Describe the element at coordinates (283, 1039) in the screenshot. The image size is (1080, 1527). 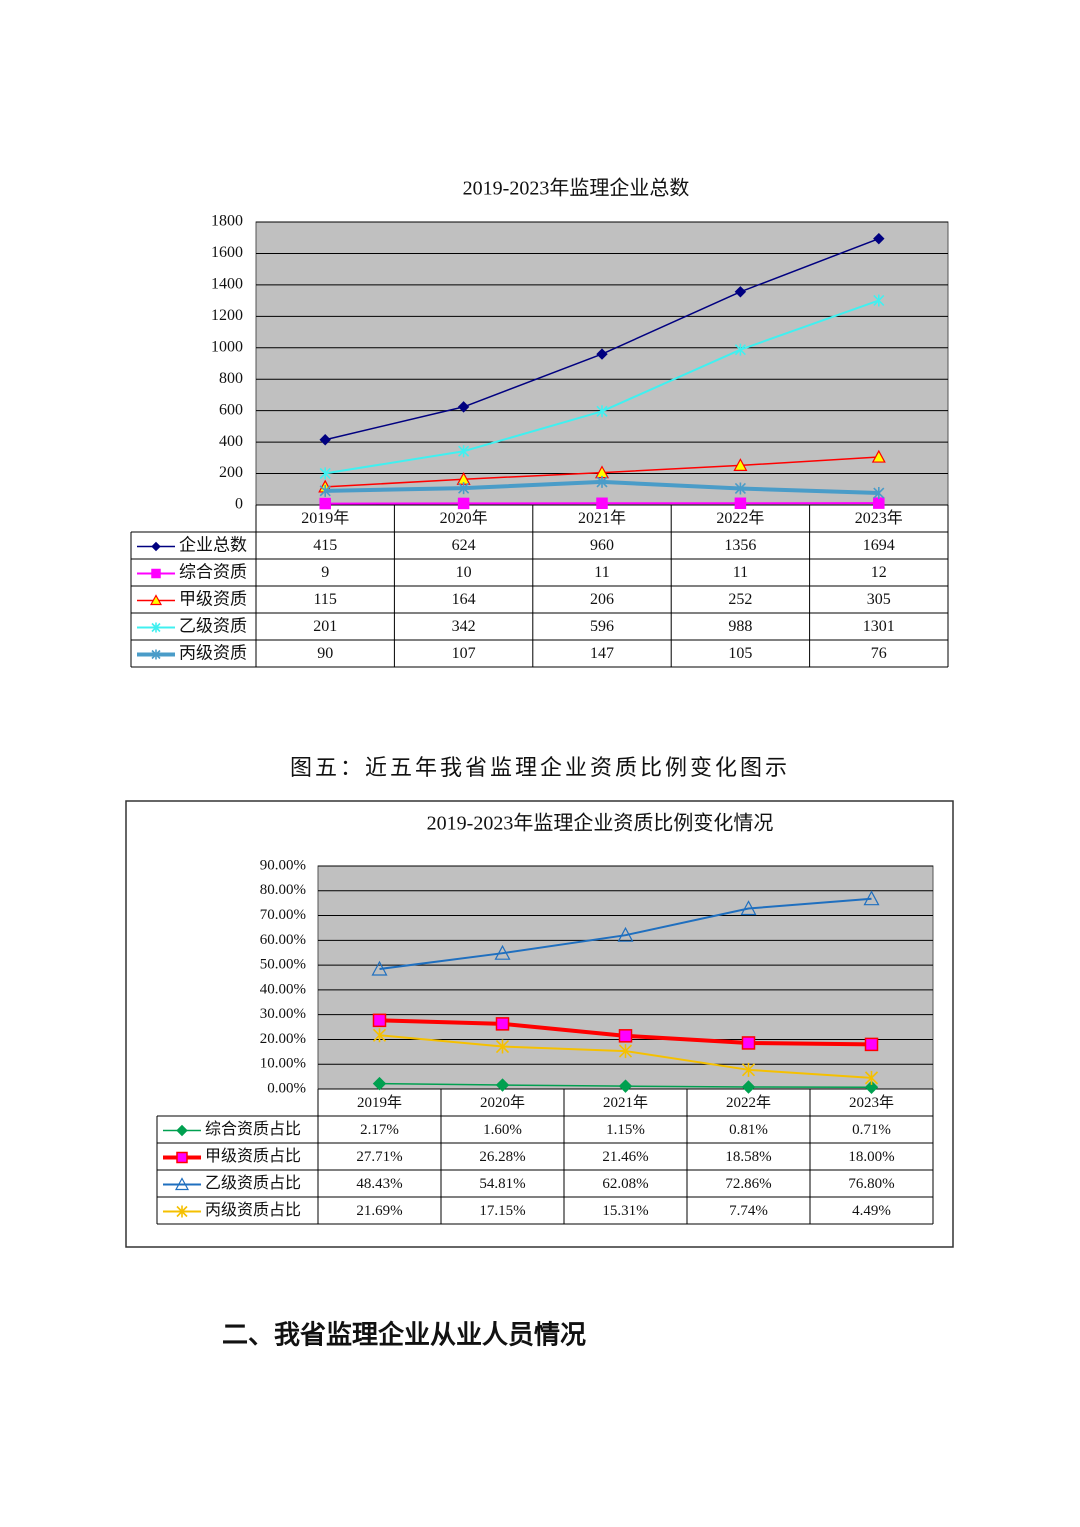
I see `y-tick-label: 20.00%` at that location.